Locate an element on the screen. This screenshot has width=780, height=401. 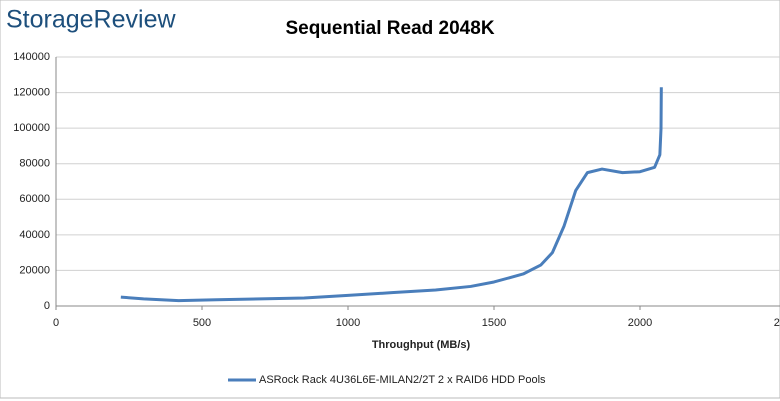
y-tick-label: 100000 is located at coordinates (31, 128).